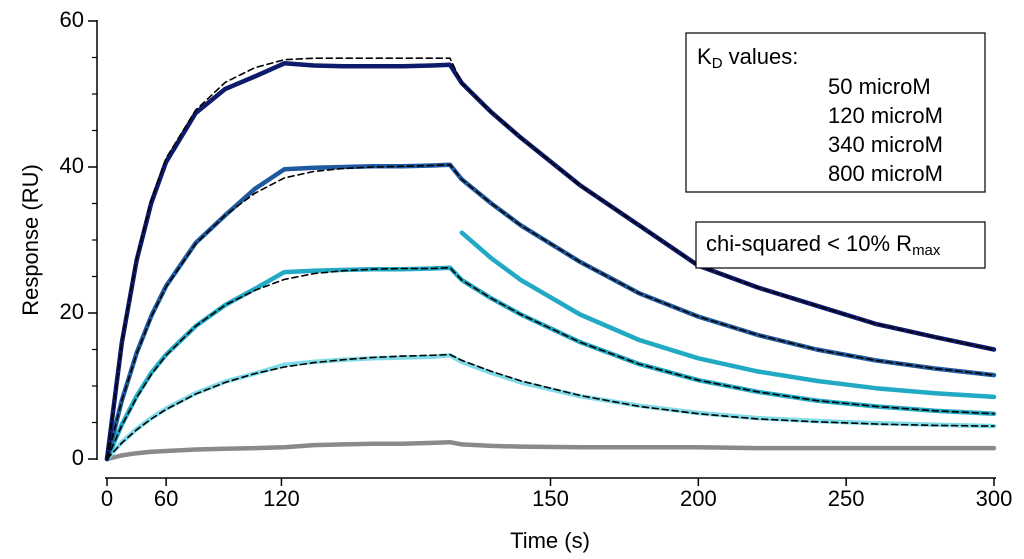 This screenshot has width=1024, height=559. I want to click on y-tick-label: 40, so click(72, 165).